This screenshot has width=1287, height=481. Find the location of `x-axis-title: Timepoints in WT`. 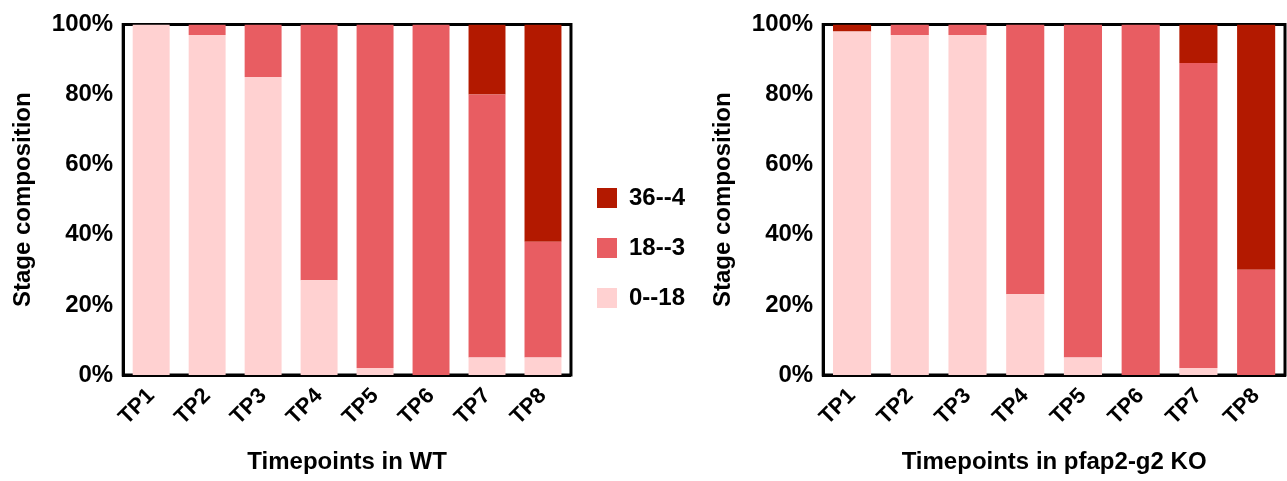

x-axis-title: Timepoints in WT is located at coordinates (347, 461).